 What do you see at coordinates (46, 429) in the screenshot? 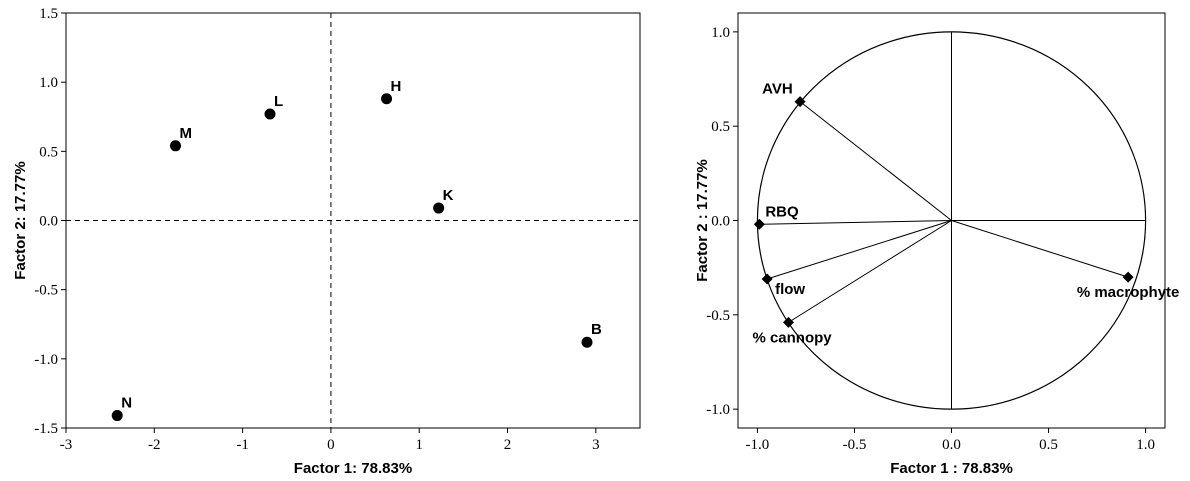
I see `y-tick-label: -1.5` at bounding box center [46, 429].